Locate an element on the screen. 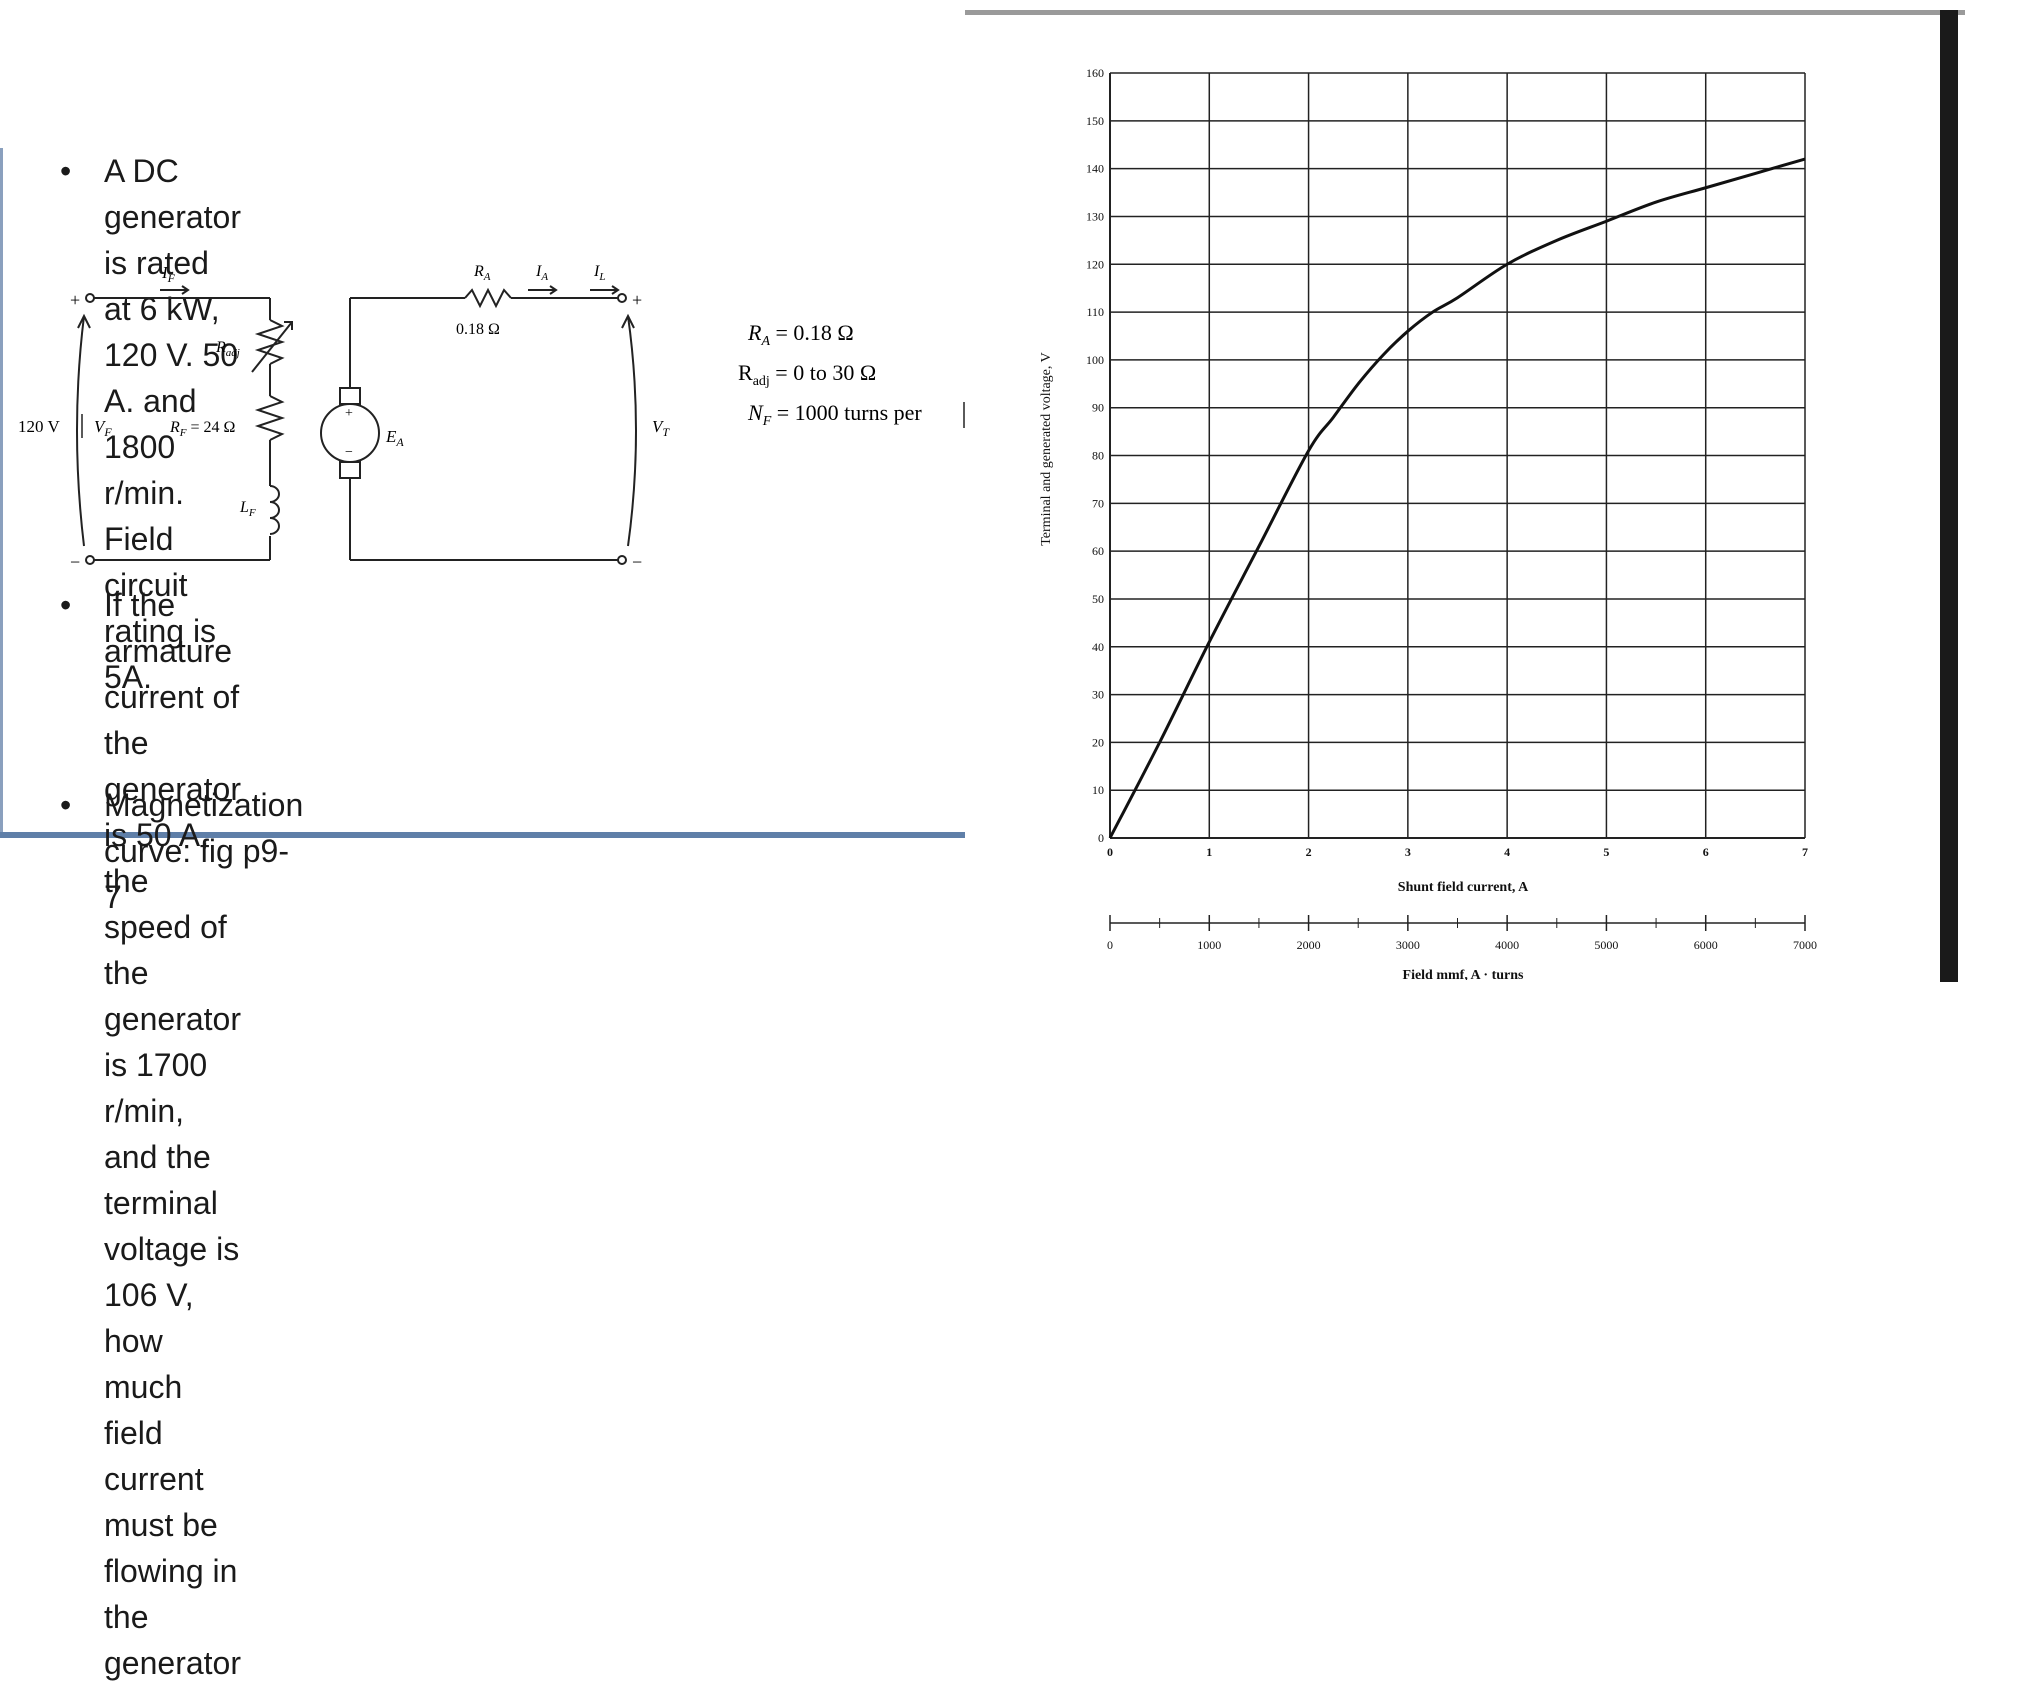 Image resolution: width=2028 pixels, height=1686 pixels. y-tick-labels: 0 10 20 30 40 50 60 70 80 90 100 110 120 130 140 150 160 is located at coordinates (1095, 455).